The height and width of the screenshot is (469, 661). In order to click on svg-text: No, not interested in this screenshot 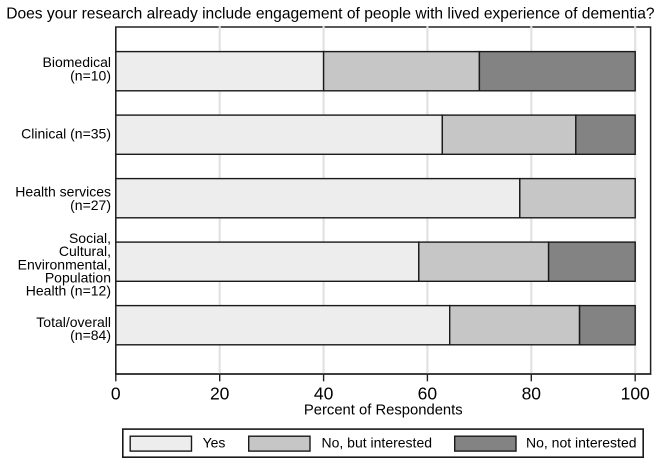, I will do `click(581, 443)`.